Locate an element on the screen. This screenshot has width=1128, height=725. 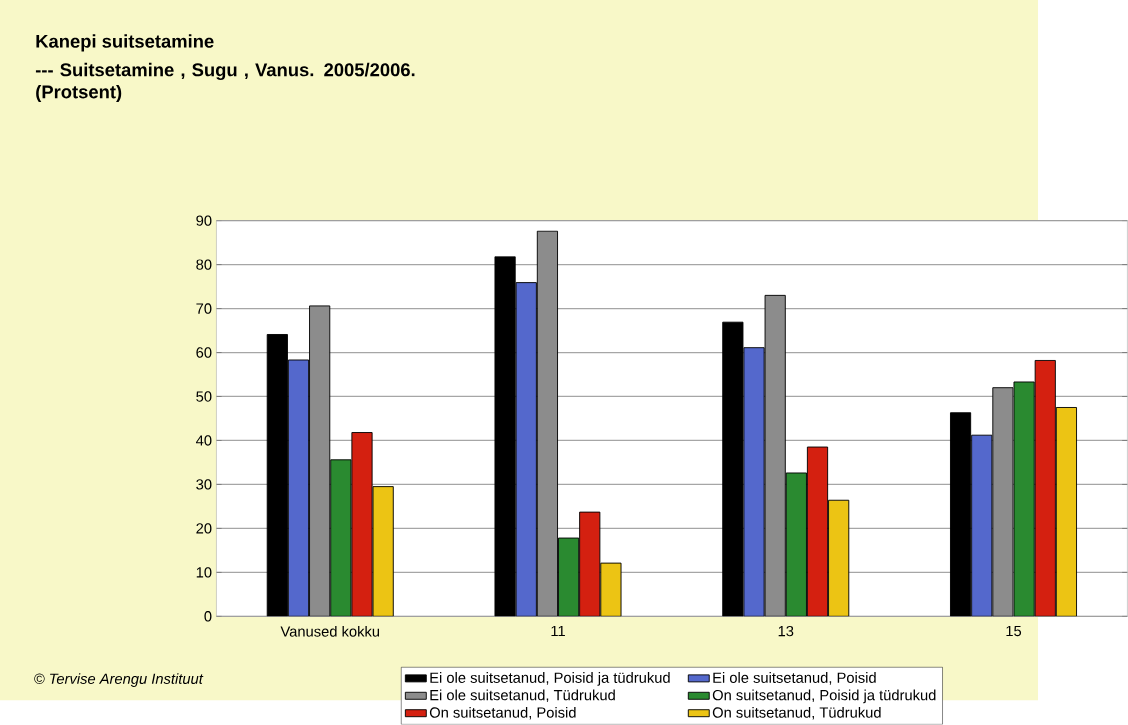
legend-label: Ei ole suitsetanud, Poisid is located at coordinates (794, 678).